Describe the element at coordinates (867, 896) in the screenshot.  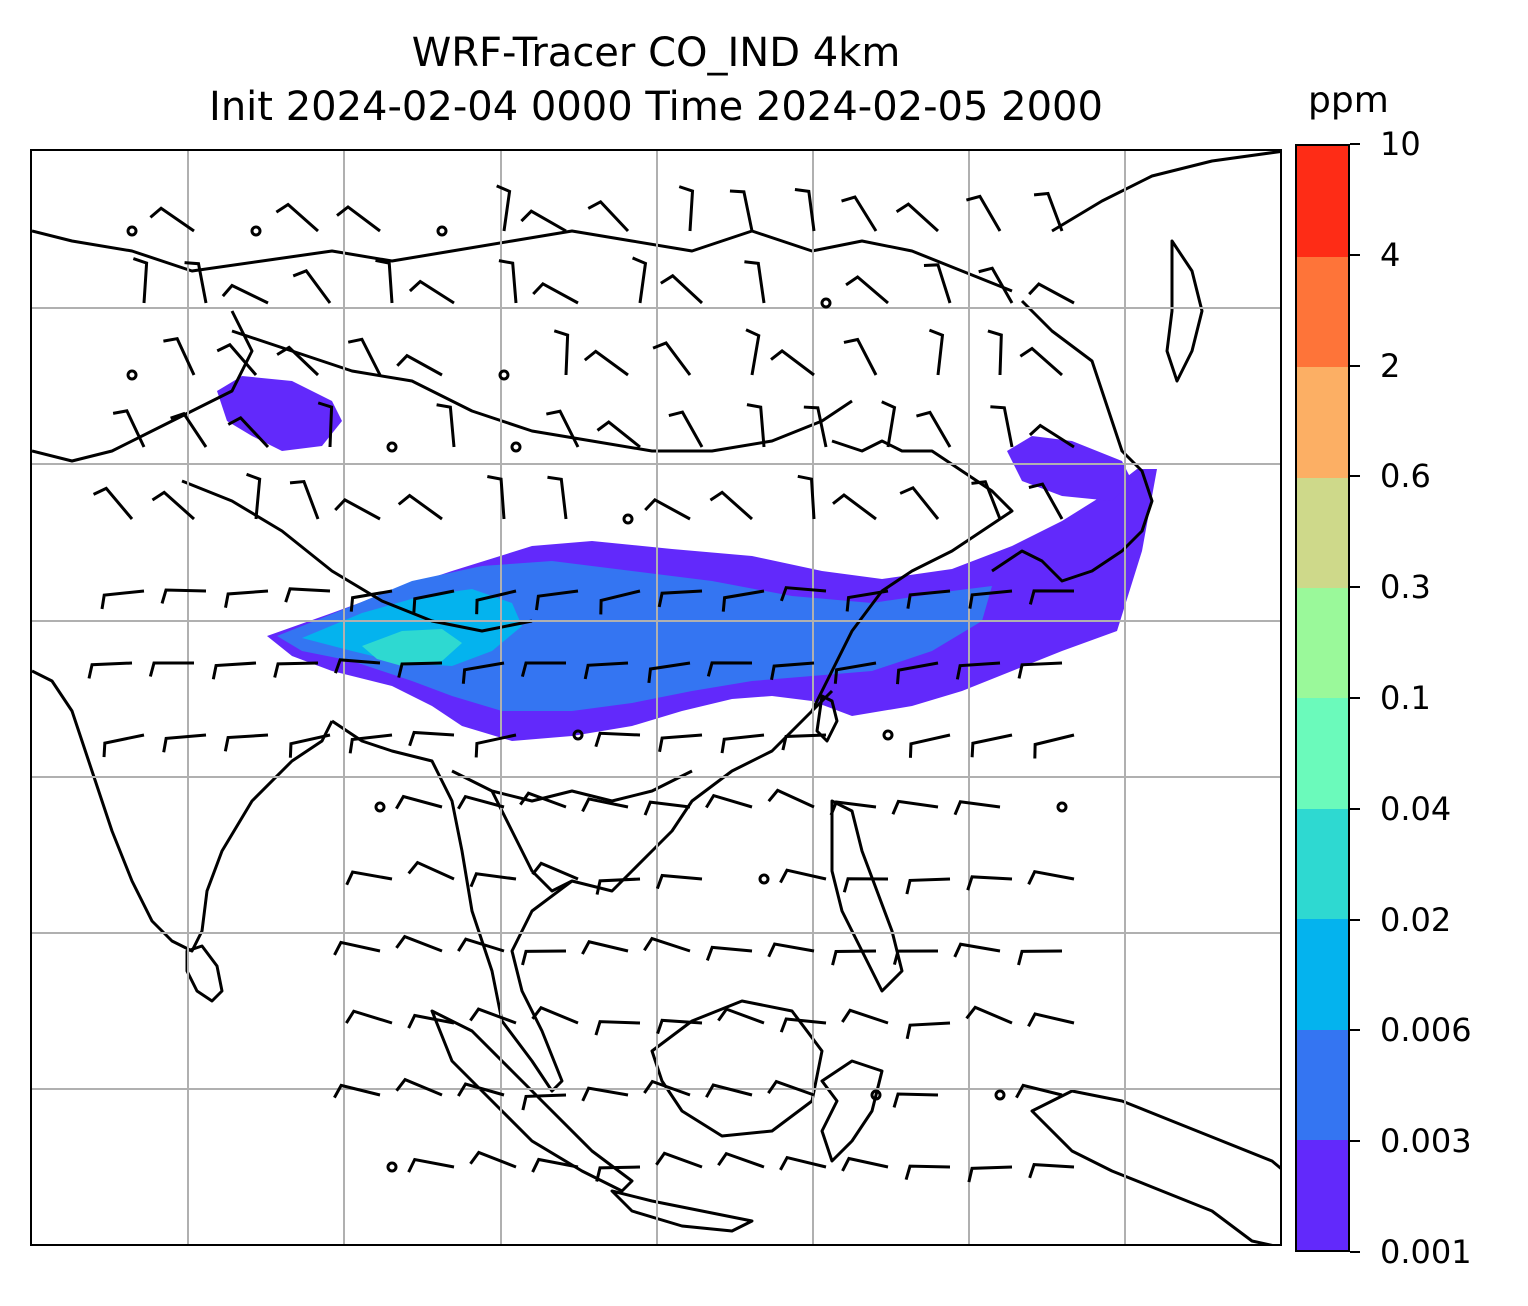
I see `coastline-philippines` at that location.